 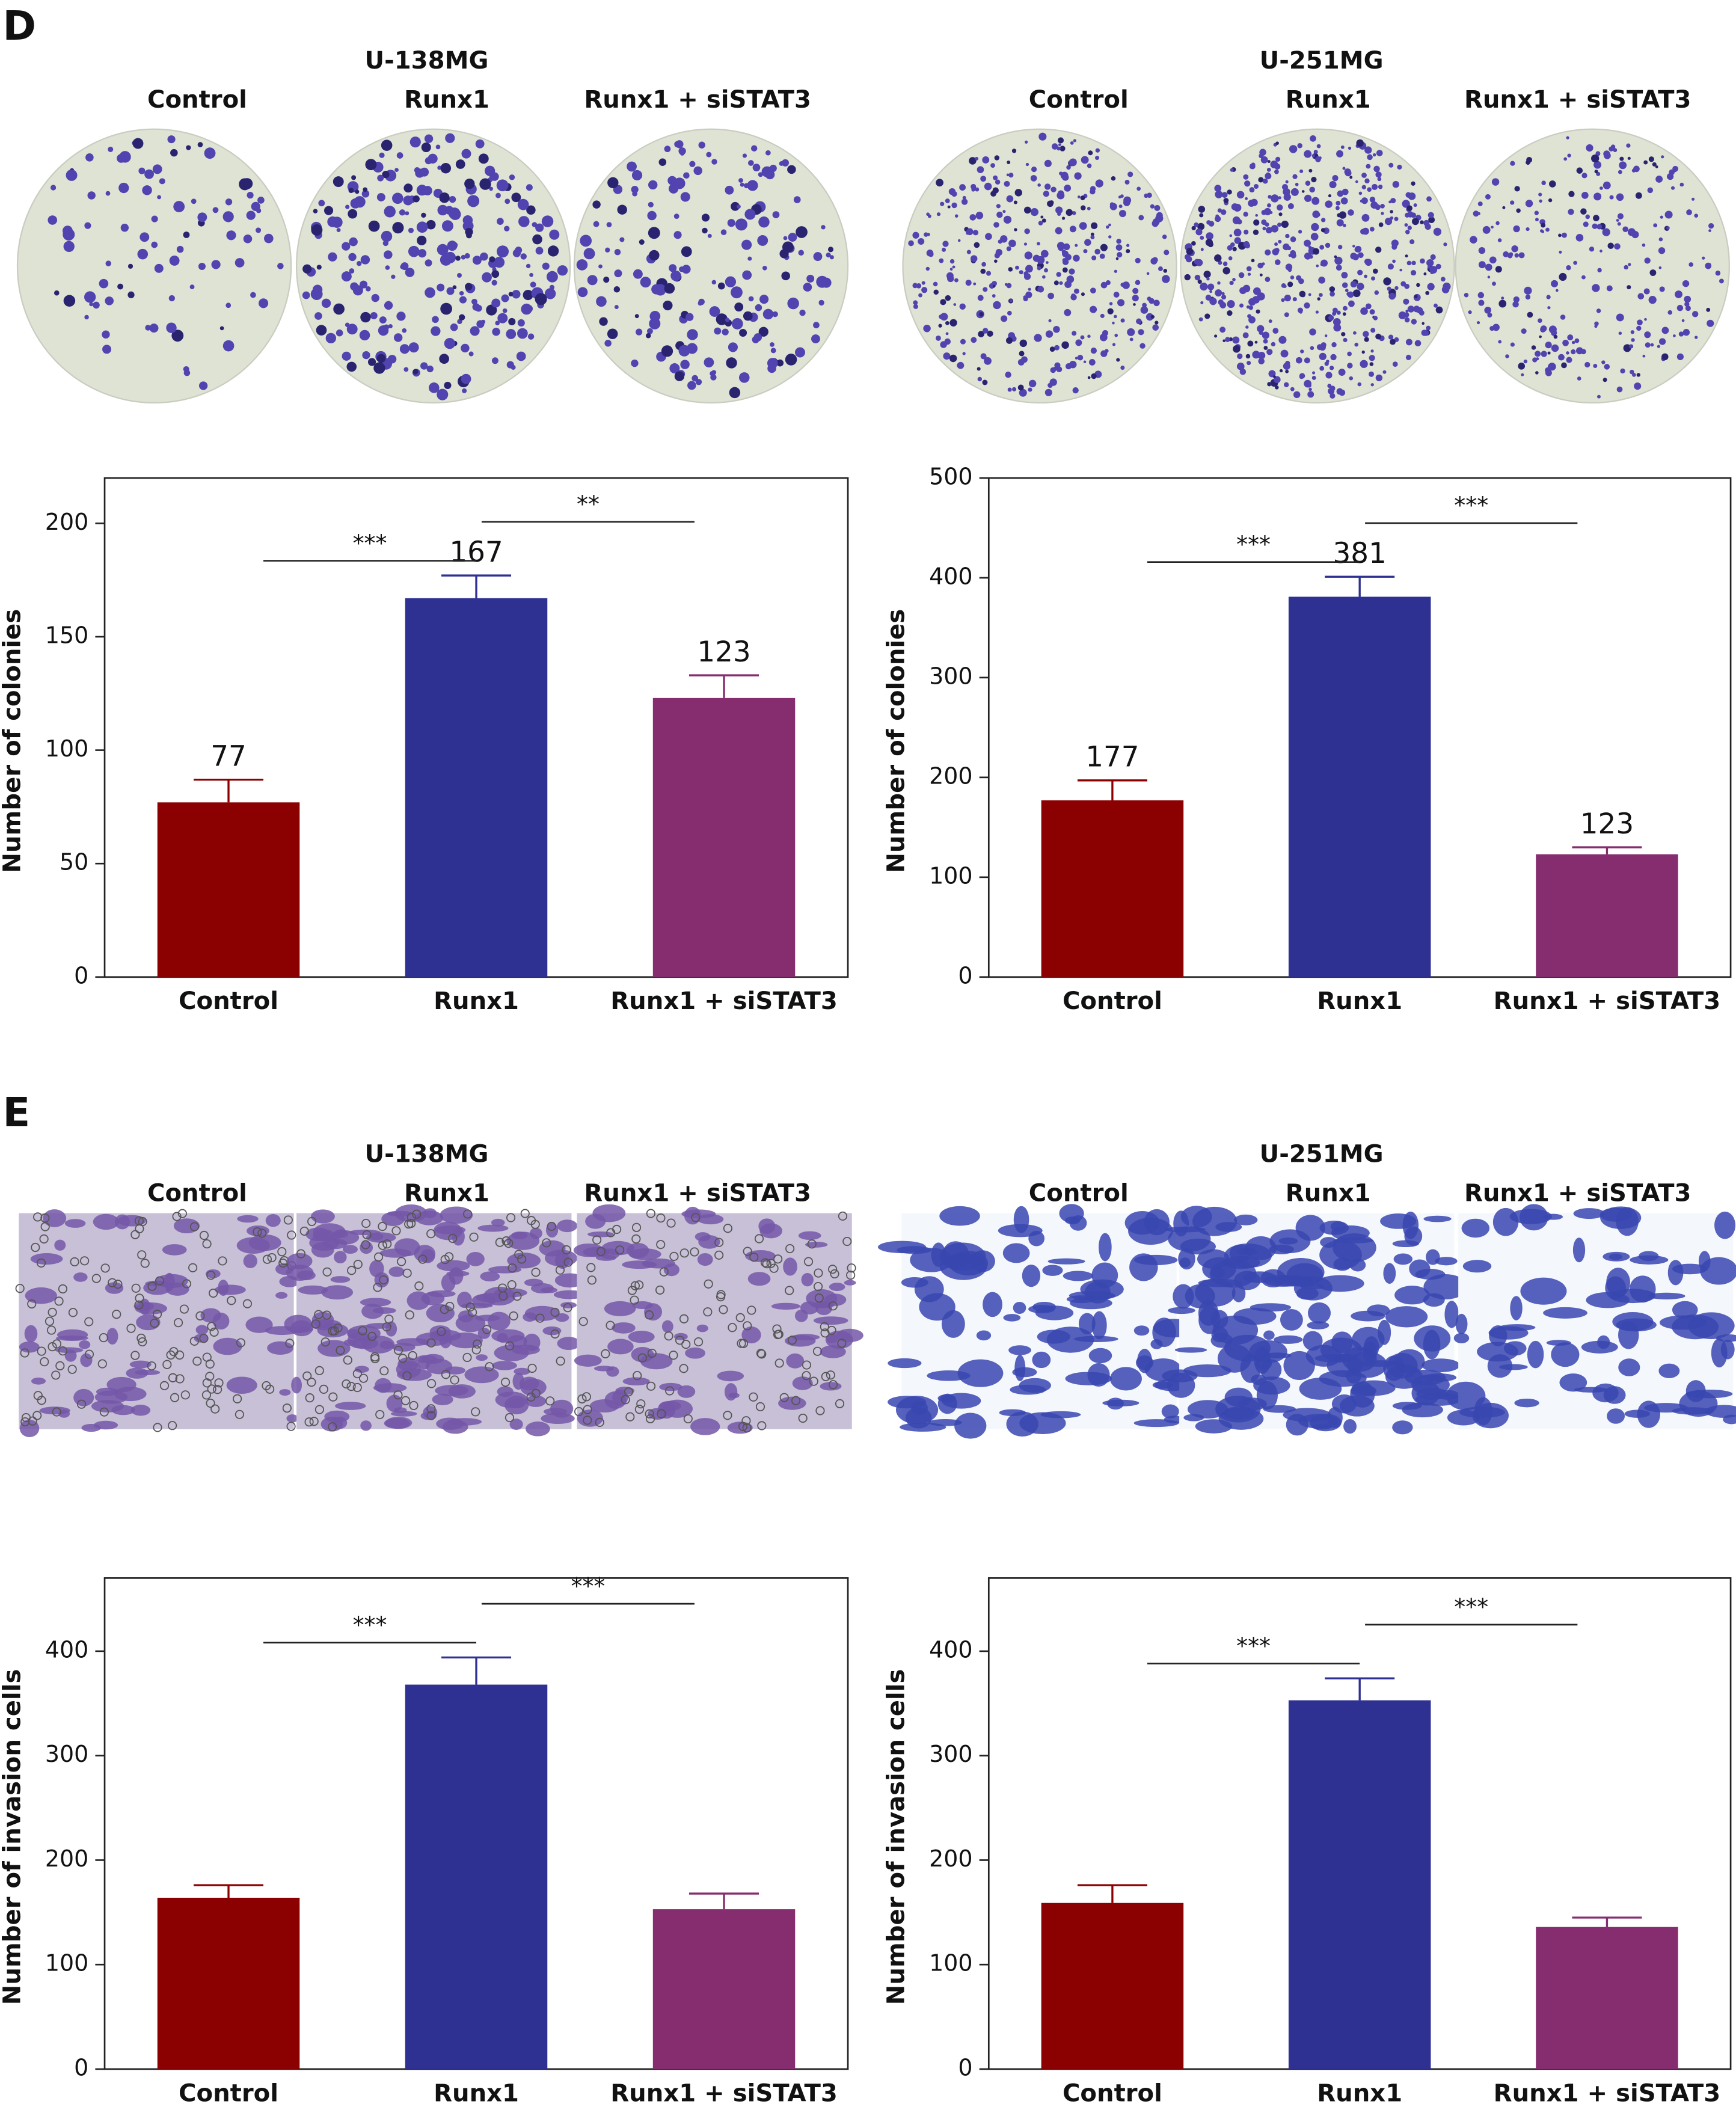 What do you see at coordinates (589, 504) in the screenshot?
I see `significance-label: **` at bounding box center [589, 504].